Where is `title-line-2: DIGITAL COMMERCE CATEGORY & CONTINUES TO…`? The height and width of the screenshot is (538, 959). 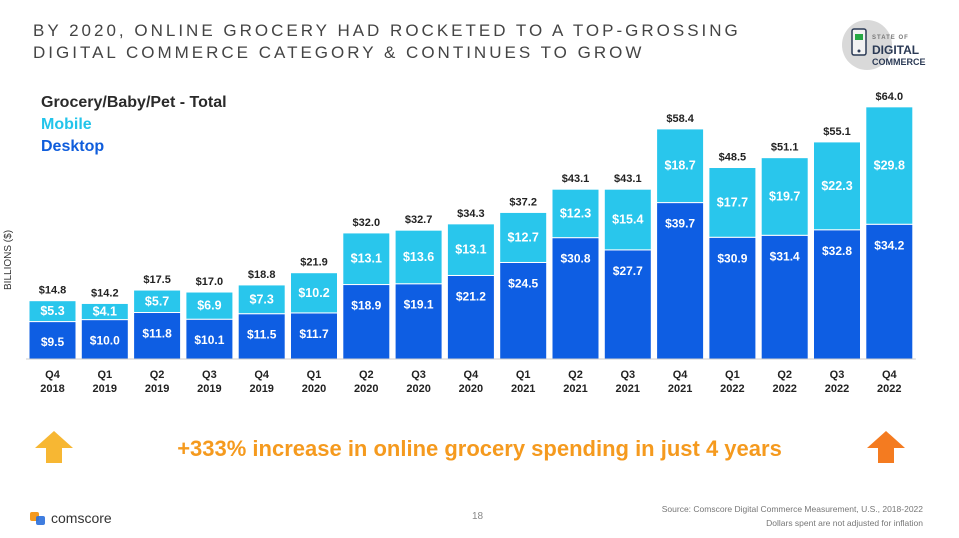 title-line-2: DIGITAL COMMERCE CATEGORY & CONTINUES TO… is located at coordinates (339, 52).